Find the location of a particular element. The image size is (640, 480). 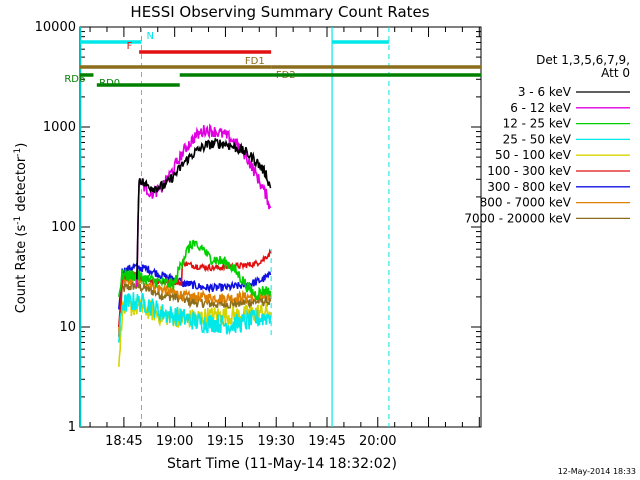

x-tick-label: 20:00 is located at coordinates (377, 441).